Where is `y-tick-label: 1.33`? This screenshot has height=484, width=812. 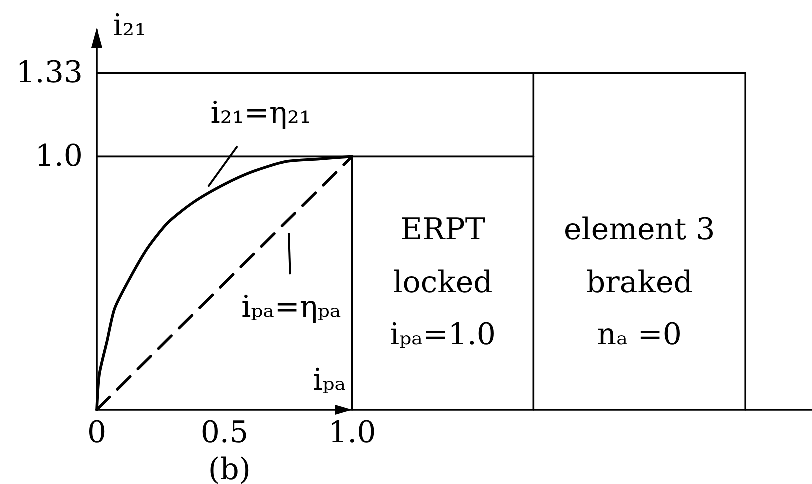 y-tick-label: 1.33 is located at coordinates (49, 73).